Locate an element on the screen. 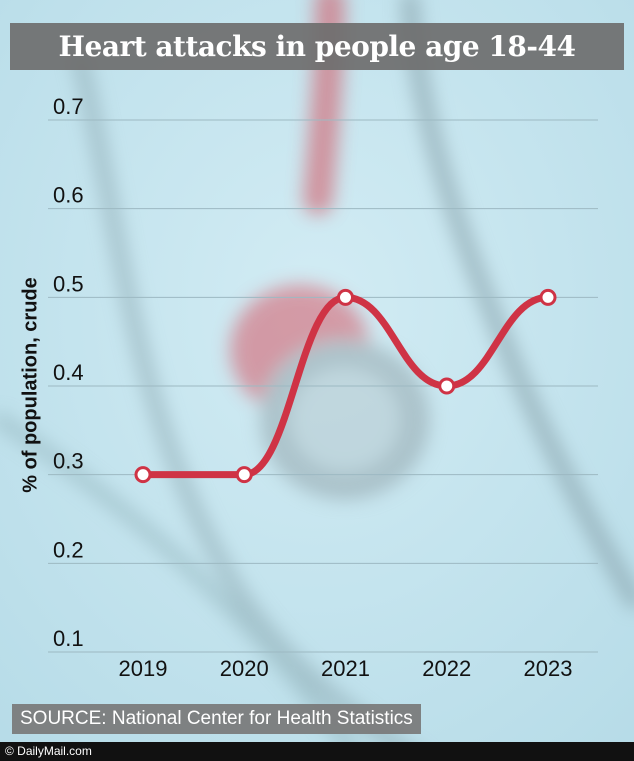 Image resolution: width=634 pixels, height=761 pixels. x-axis-ticks: 2019 2020 2021 2022 2023 is located at coordinates (346, 668).